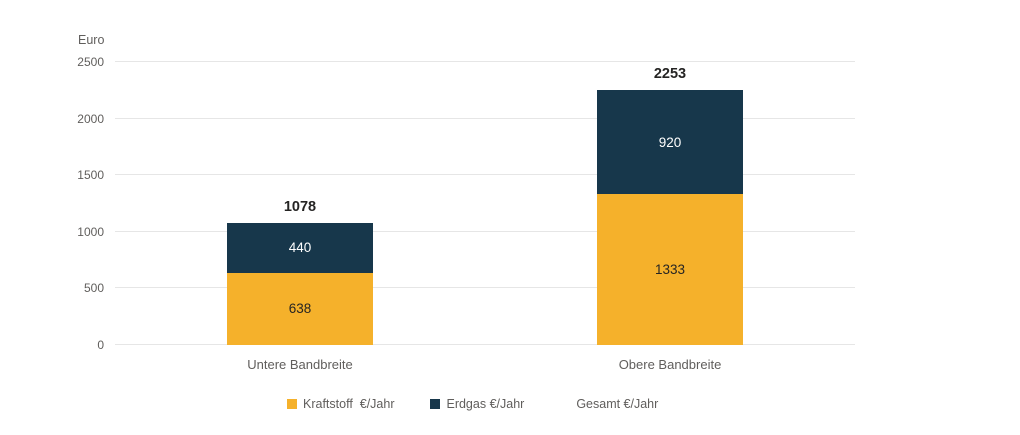 The height and width of the screenshot is (435, 1020). What do you see at coordinates (300, 364) in the screenshot?
I see `x-category-label-untere: Untere Bandbreite` at bounding box center [300, 364].